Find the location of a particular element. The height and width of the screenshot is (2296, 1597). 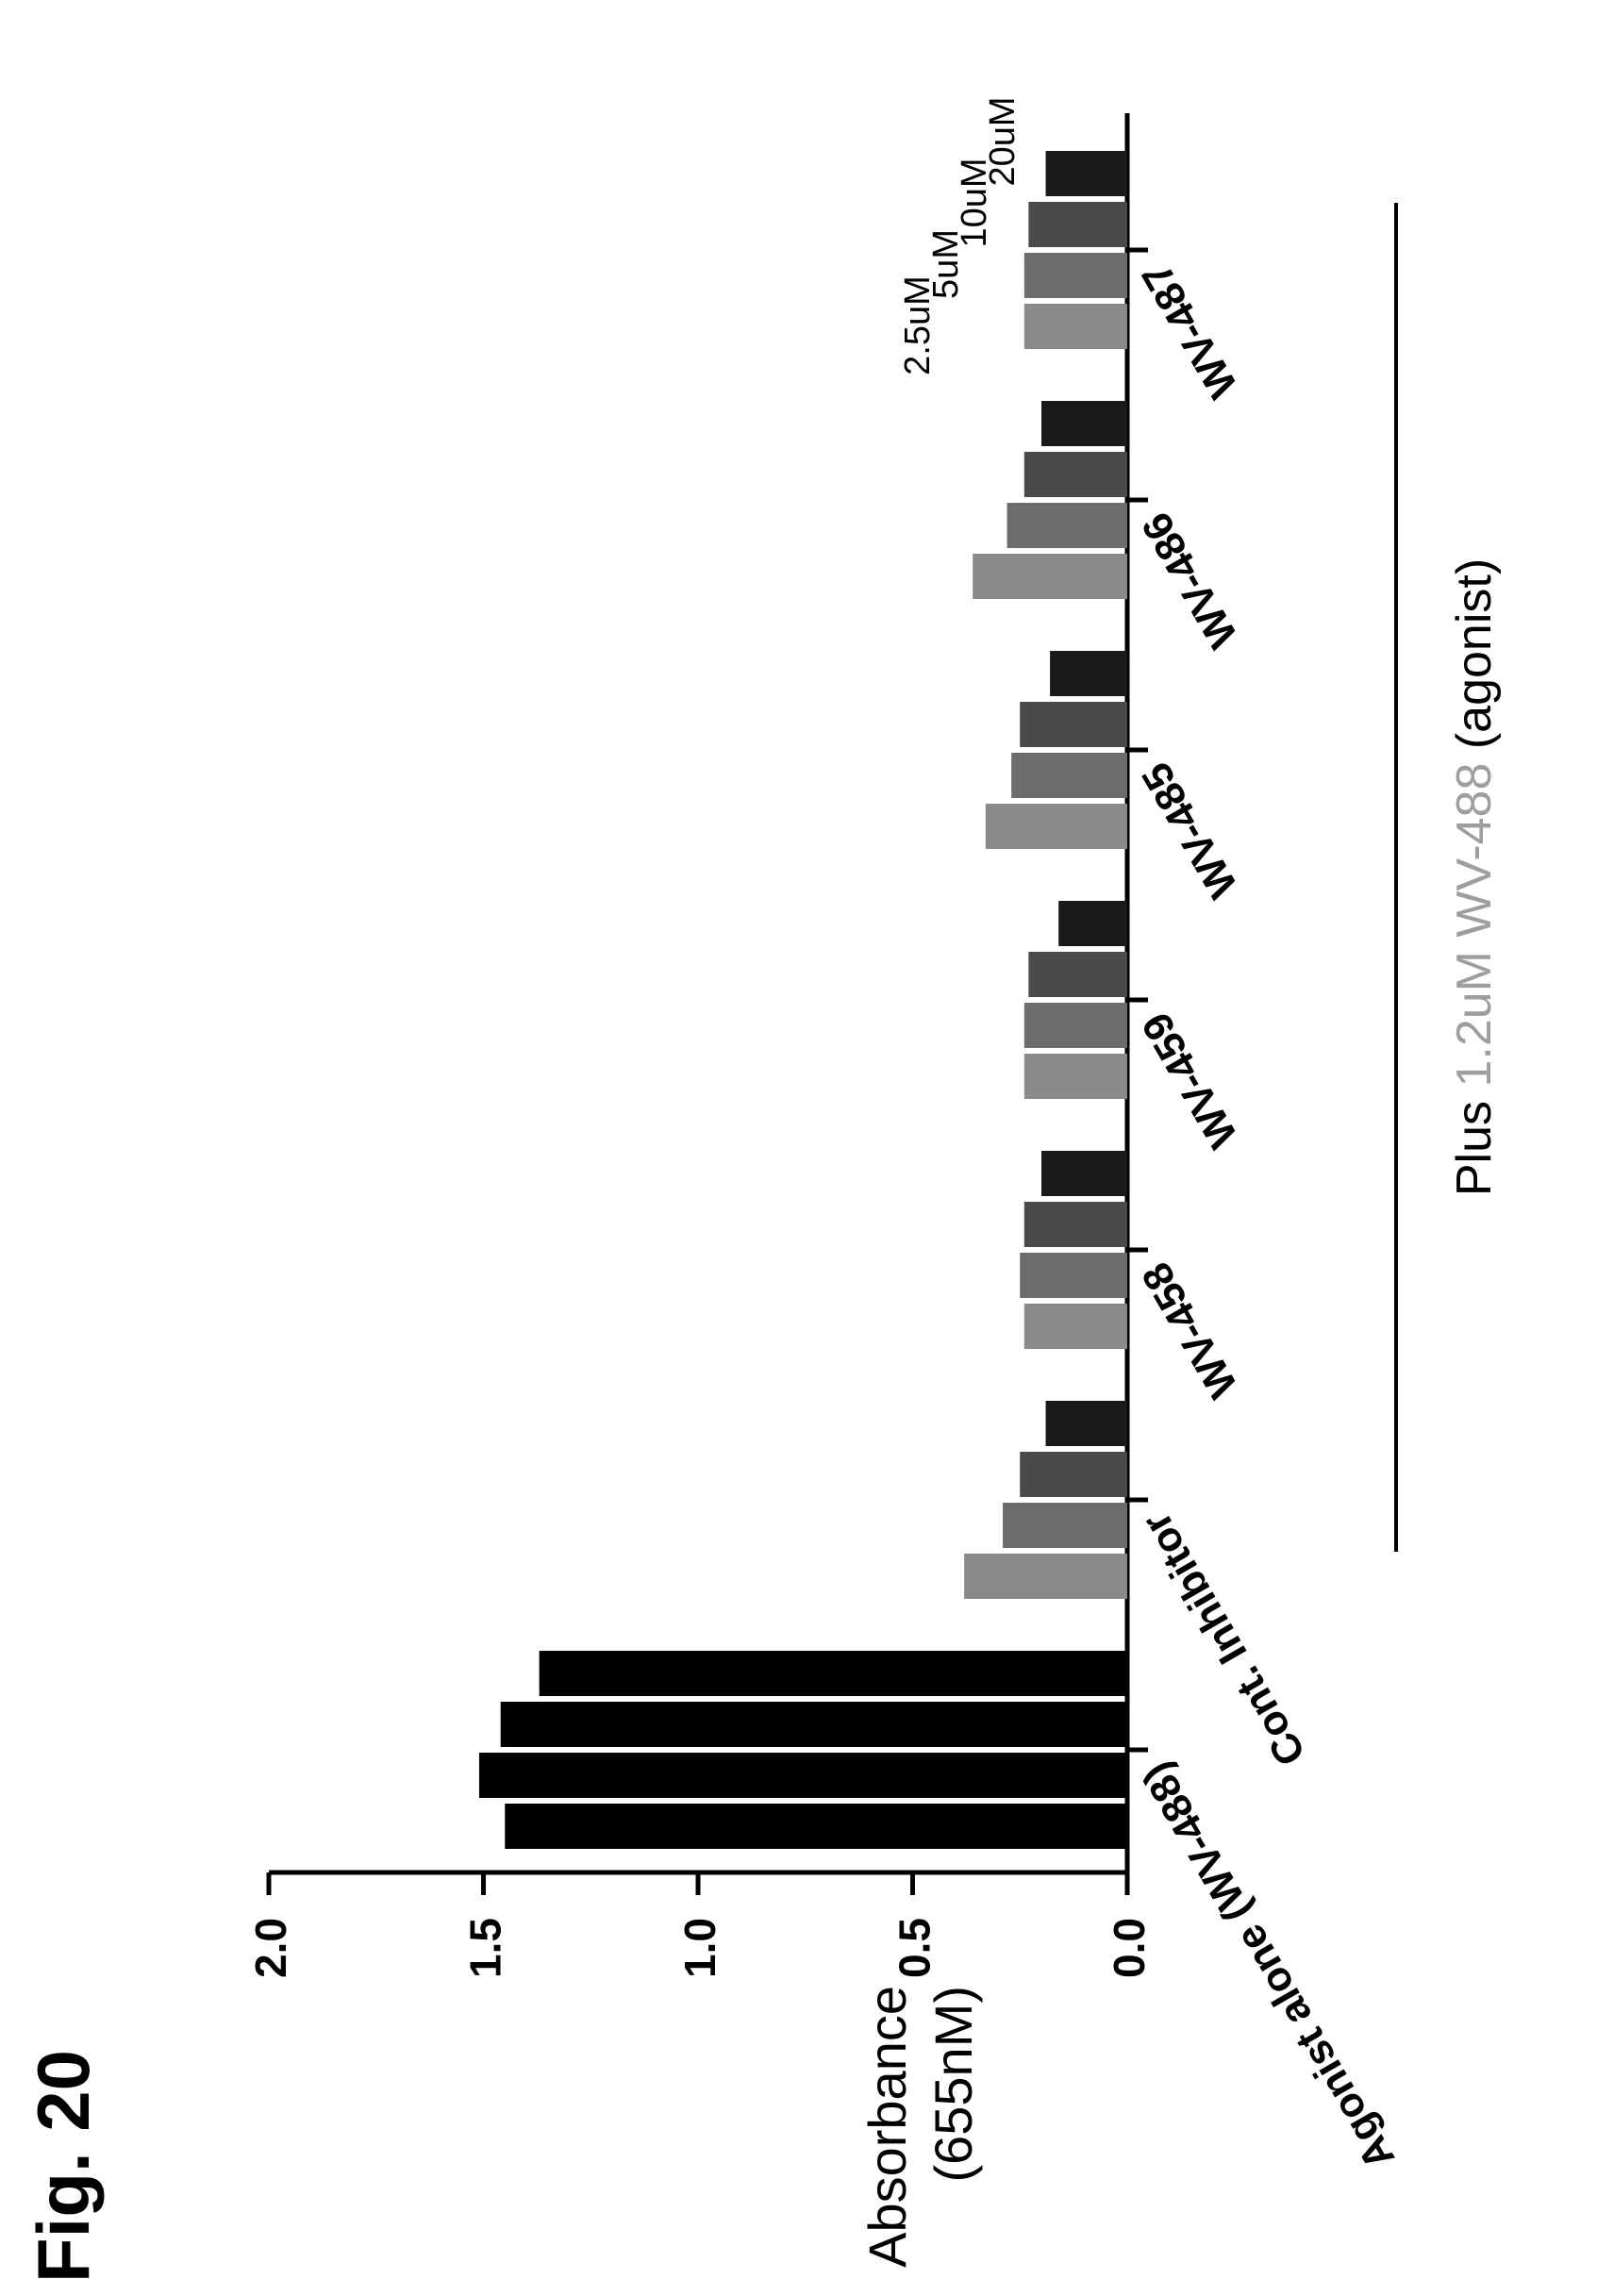

axis-title-line-1: Absorbance is located at coordinates (887, 2127).